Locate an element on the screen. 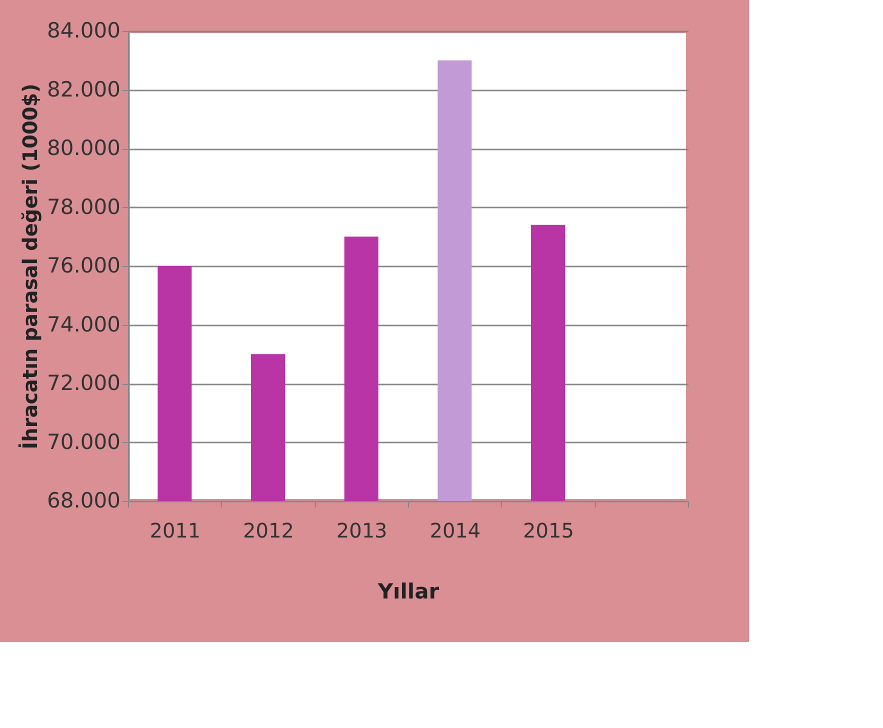 This screenshot has width=883, height=728. x-tick-label: 2014 is located at coordinates (455, 530).